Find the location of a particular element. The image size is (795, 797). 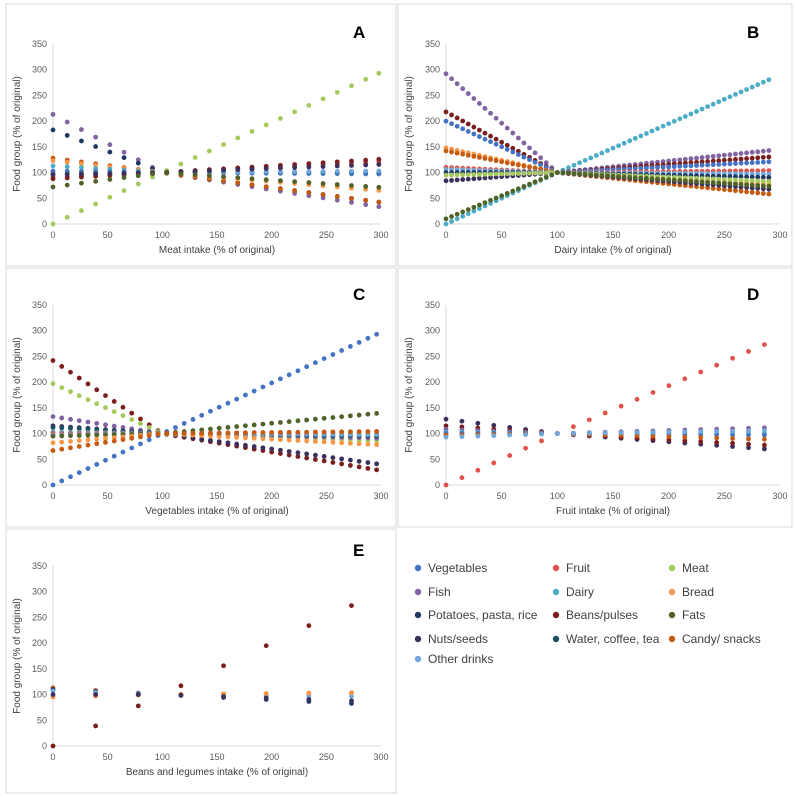

series-fats is located at coordinates (607, 196).